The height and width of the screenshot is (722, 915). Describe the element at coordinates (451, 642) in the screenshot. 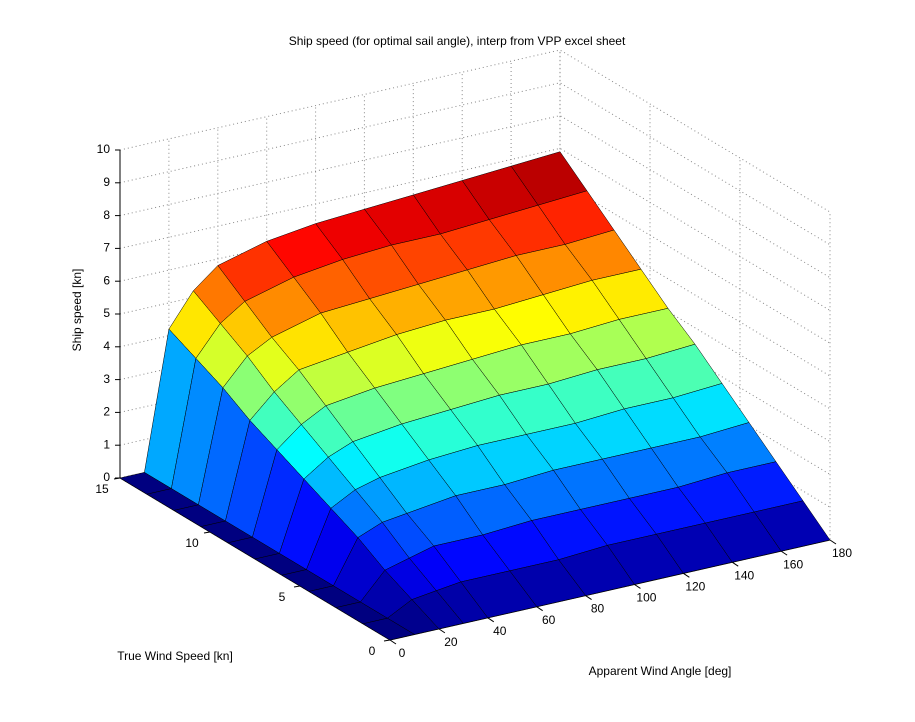

I see `x-tick-label: 20` at that location.